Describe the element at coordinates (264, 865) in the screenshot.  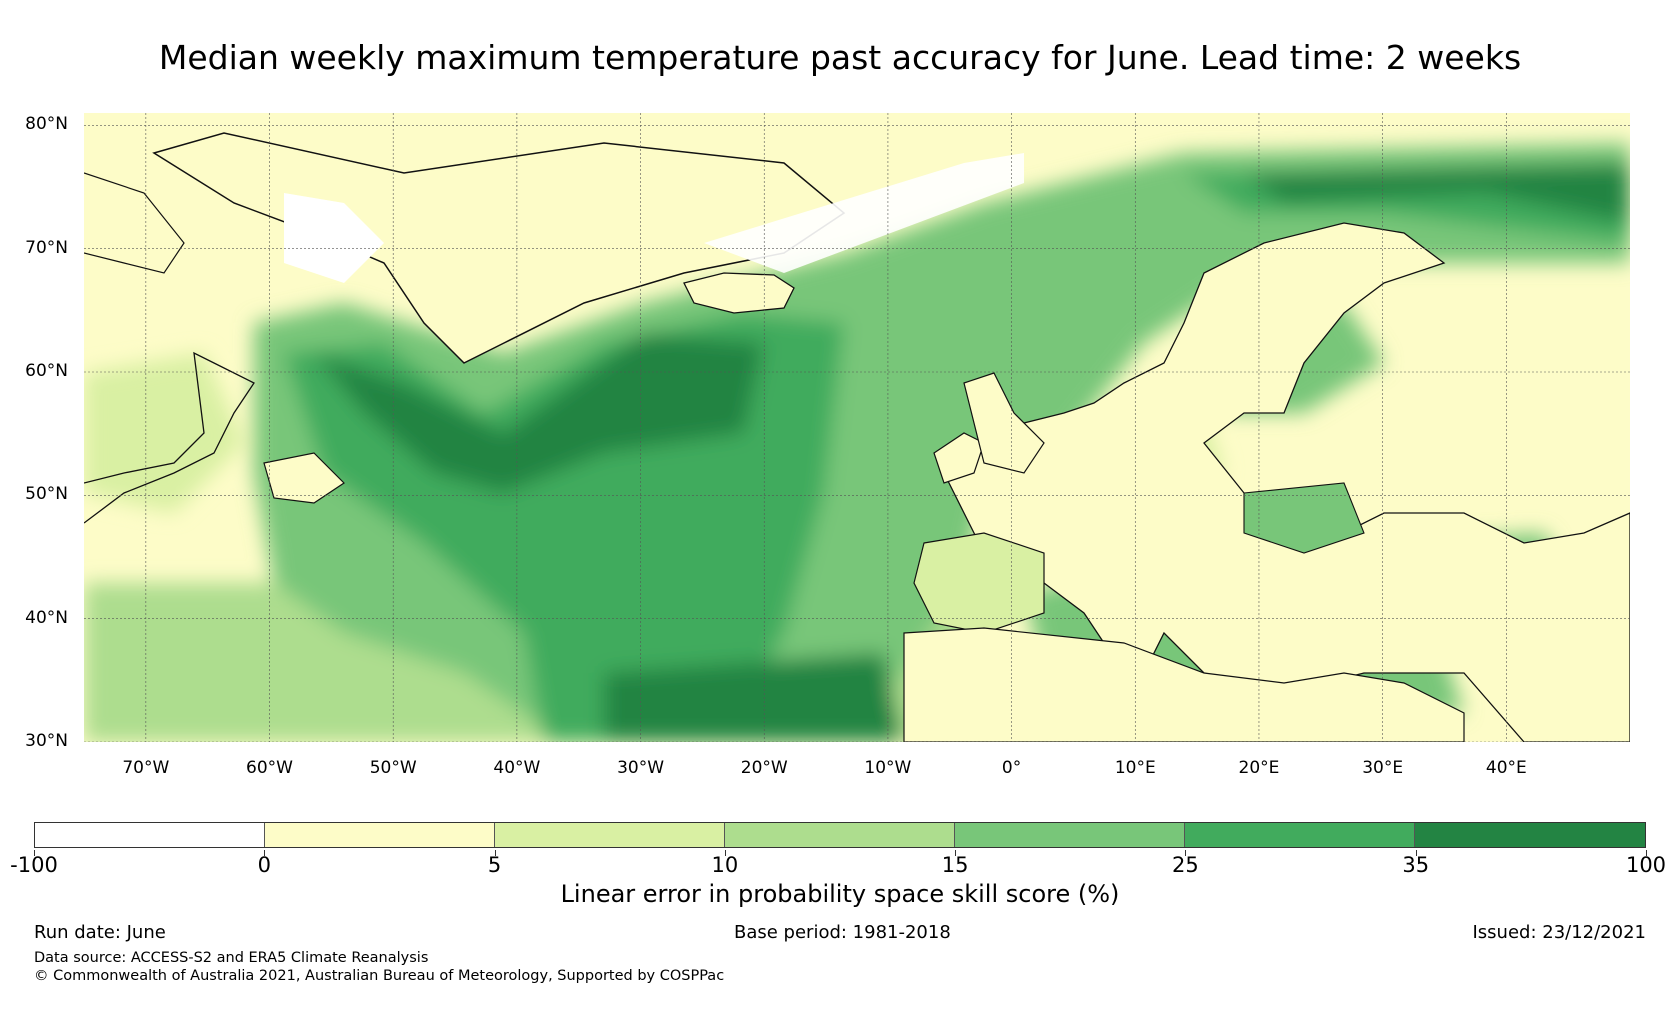
I see `colorbar-tick-label: 0` at that location.